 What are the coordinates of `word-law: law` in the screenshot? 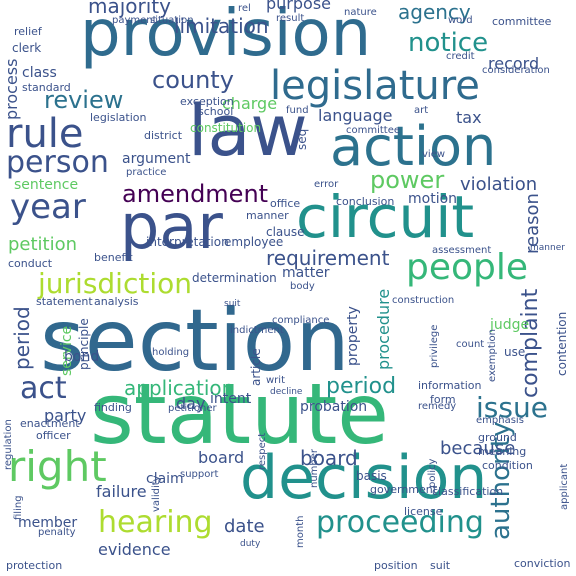 It's located at (248, 131).